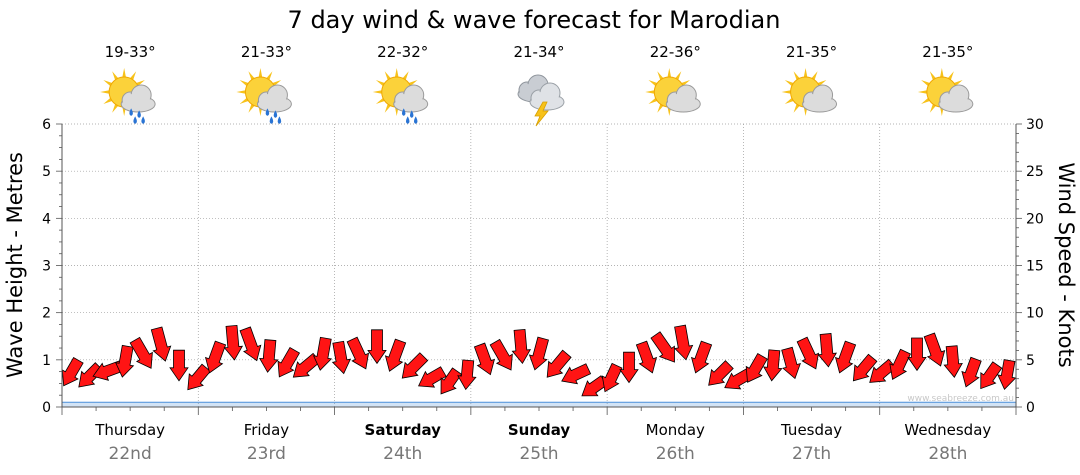 This screenshot has width=1080, height=475. What do you see at coordinates (129, 430) in the screenshot?
I see `day-name-label: Thursday` at bounding box center [129, 430].